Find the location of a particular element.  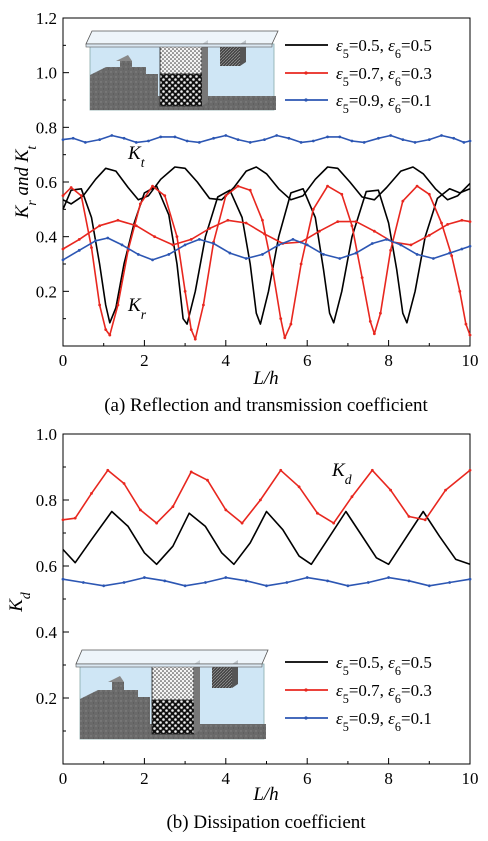

legend-label: ε5​=0.9, ε6​=0.1 is located at coordinates (384, 103).